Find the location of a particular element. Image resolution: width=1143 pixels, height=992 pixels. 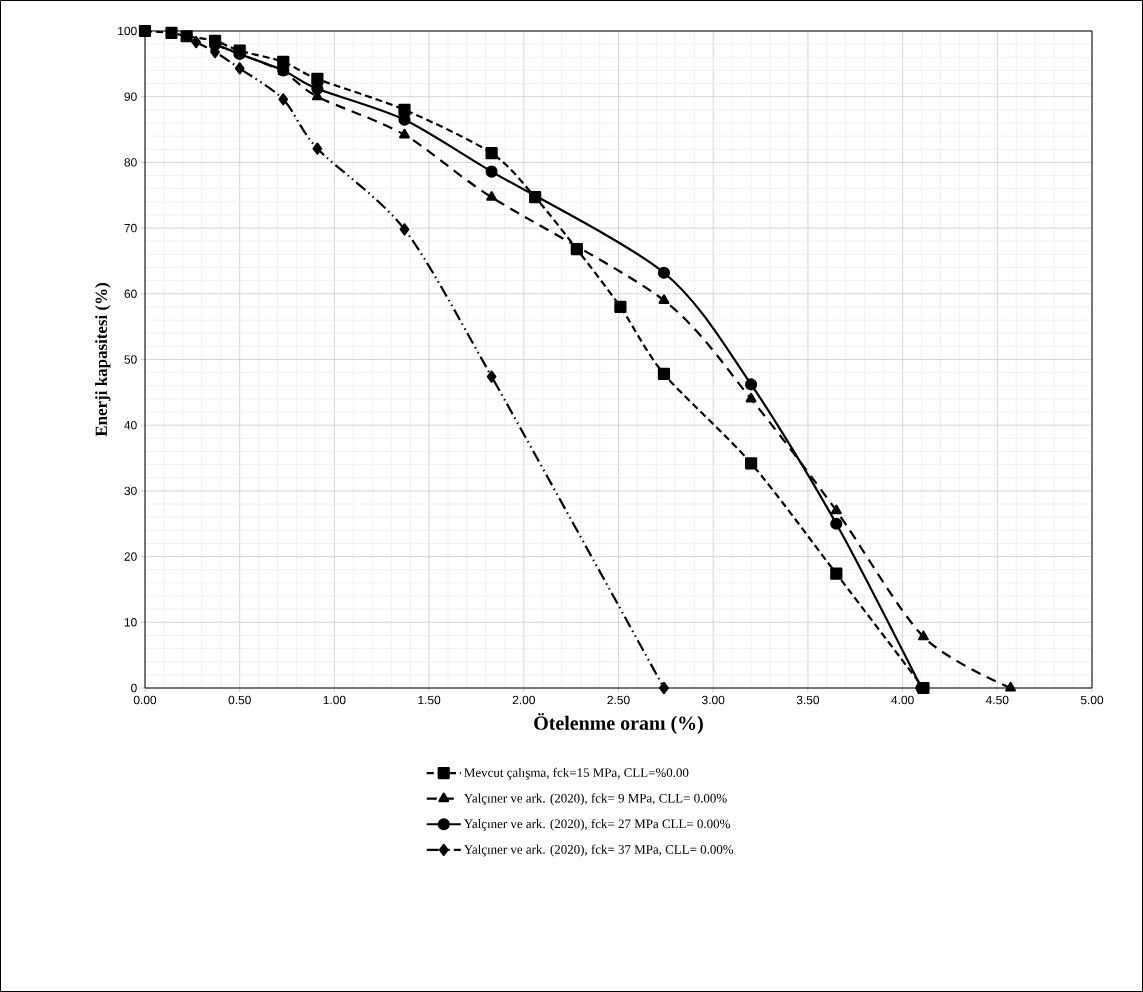

y-tick-label: 70 is located at coordinates (130, 228).